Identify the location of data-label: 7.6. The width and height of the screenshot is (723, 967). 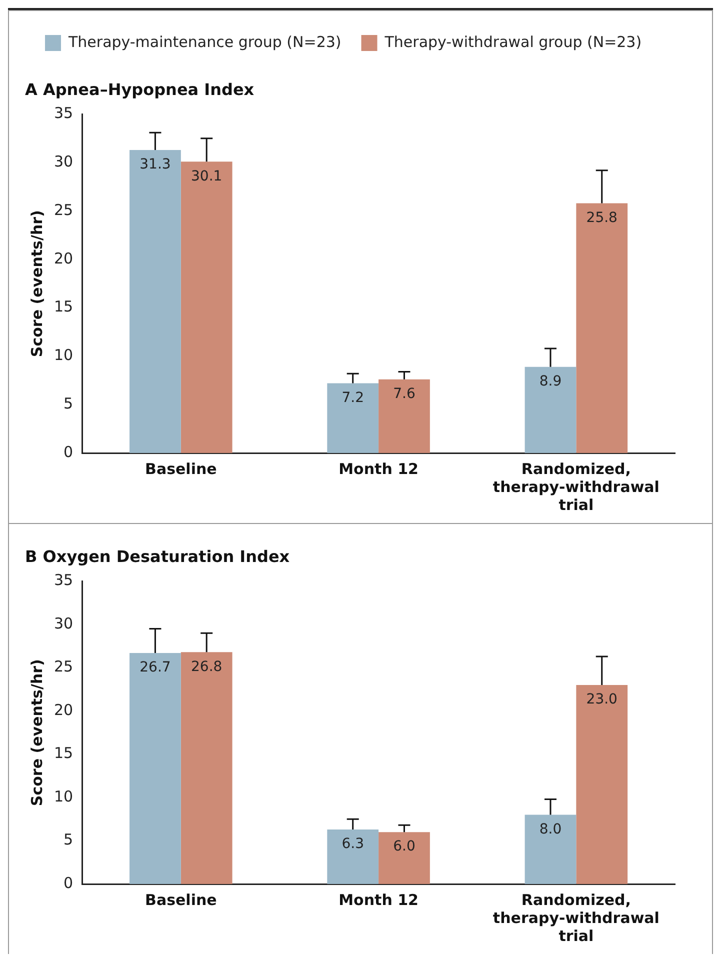
(404, 394).